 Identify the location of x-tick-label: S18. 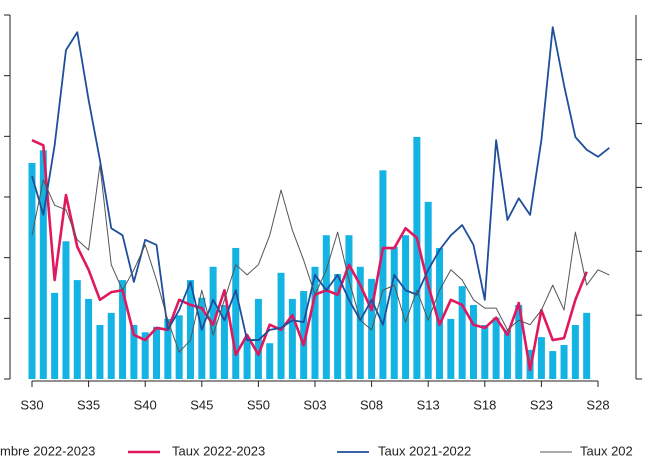
(484, 404).